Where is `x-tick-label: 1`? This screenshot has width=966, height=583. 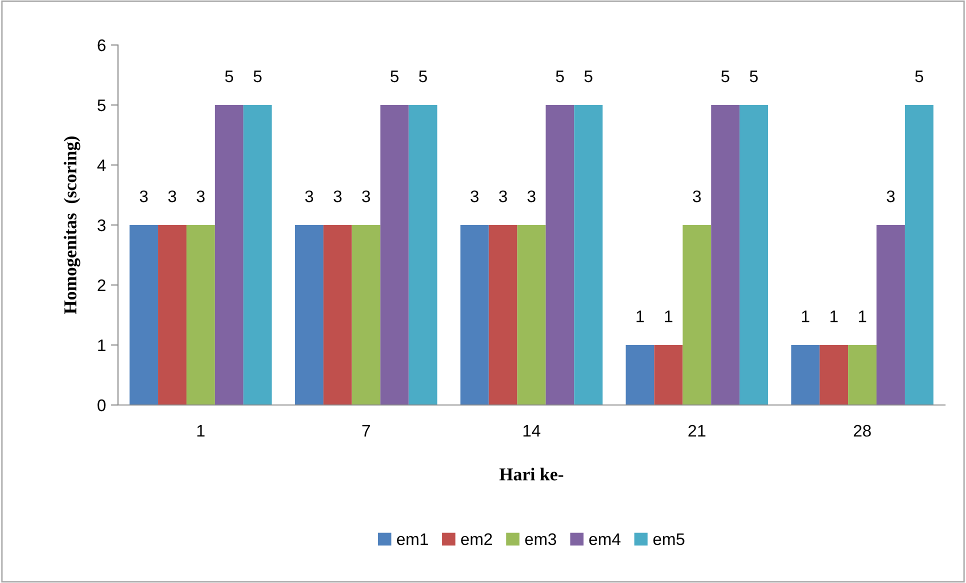
x-tick-label: 1 is located at coordinates (201, 431).